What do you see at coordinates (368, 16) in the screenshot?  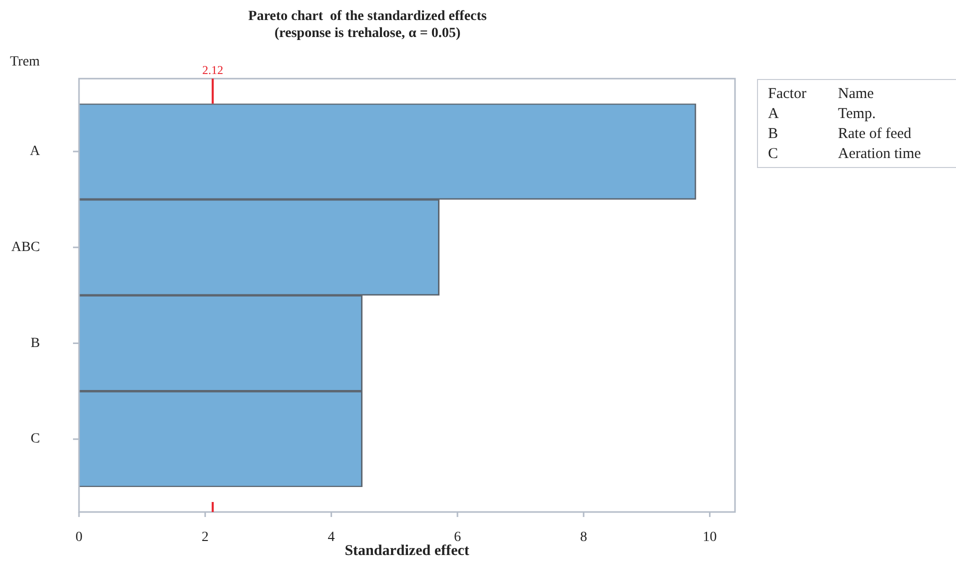 I see `chart-title: Pareto chart of the standardized effects` at bounding box center [368, 16].